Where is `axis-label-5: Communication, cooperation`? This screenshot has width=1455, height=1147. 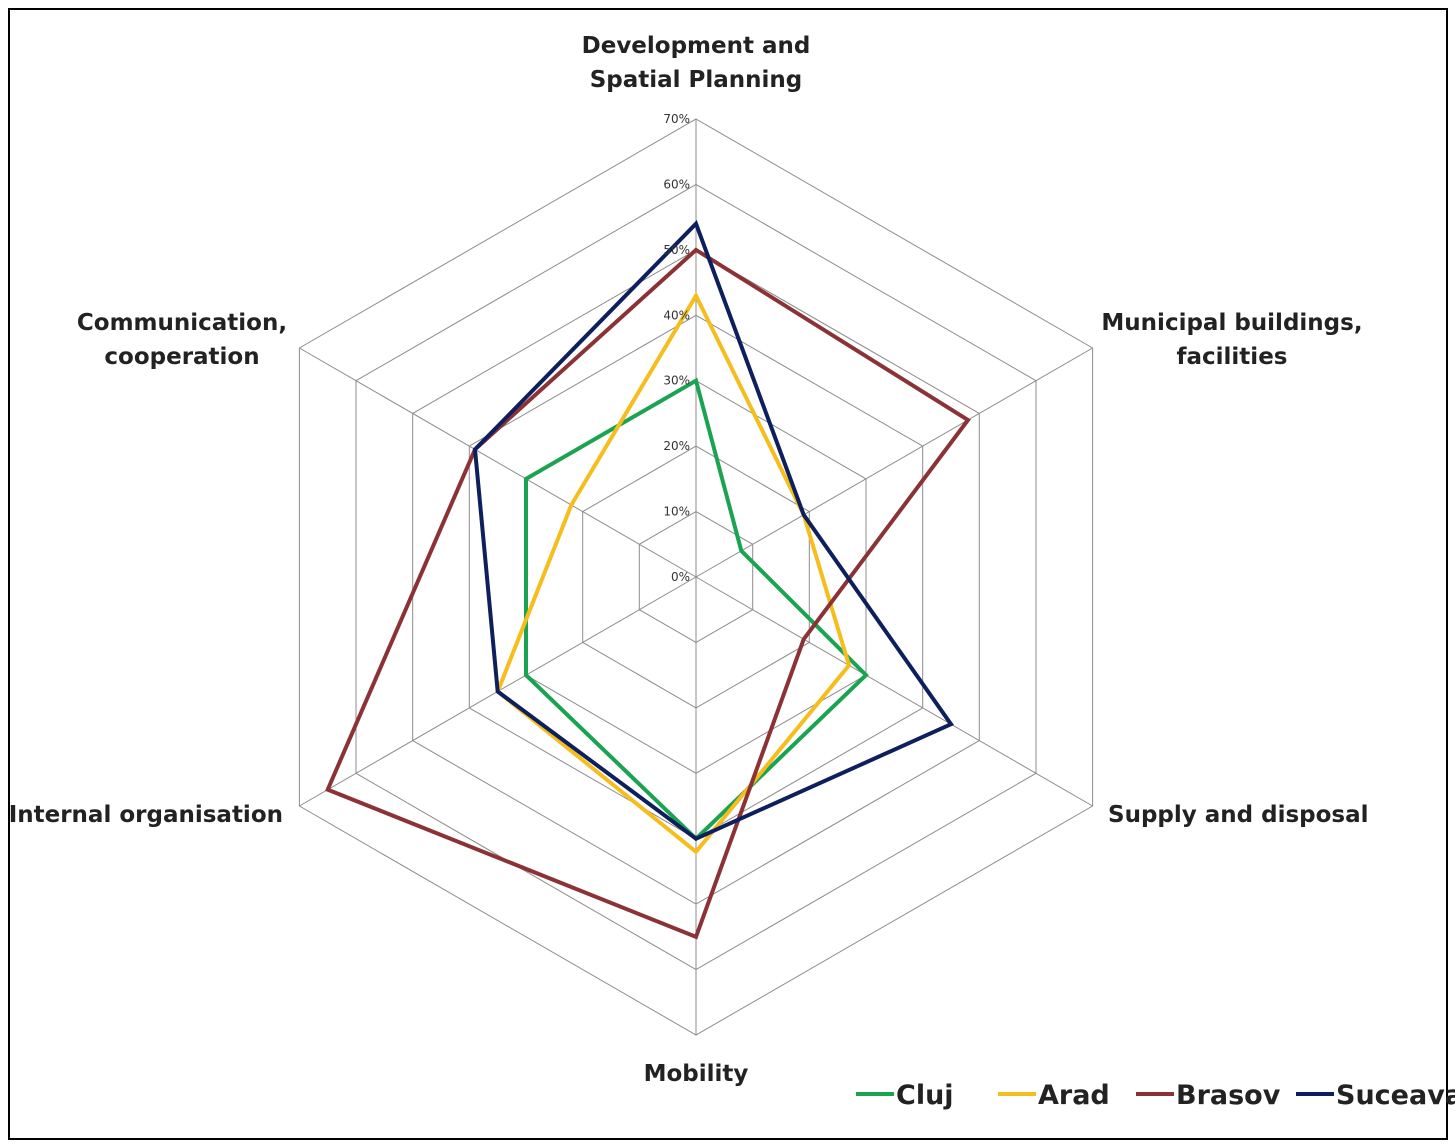
axis-label-5: Communication, cooperation is located at coordinates (182, 340).